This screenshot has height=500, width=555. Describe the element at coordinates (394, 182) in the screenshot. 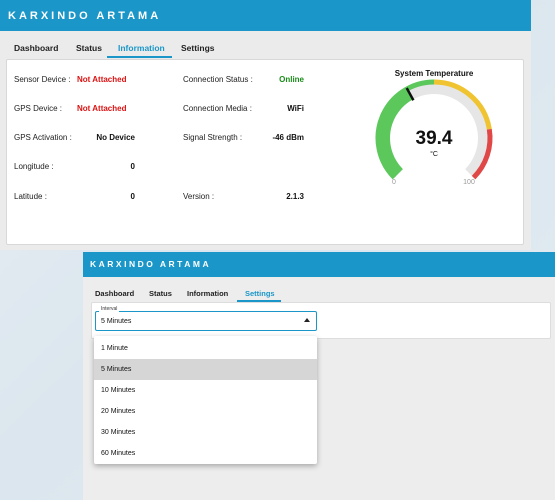

I see `gauge-min-label: 0` at that location.